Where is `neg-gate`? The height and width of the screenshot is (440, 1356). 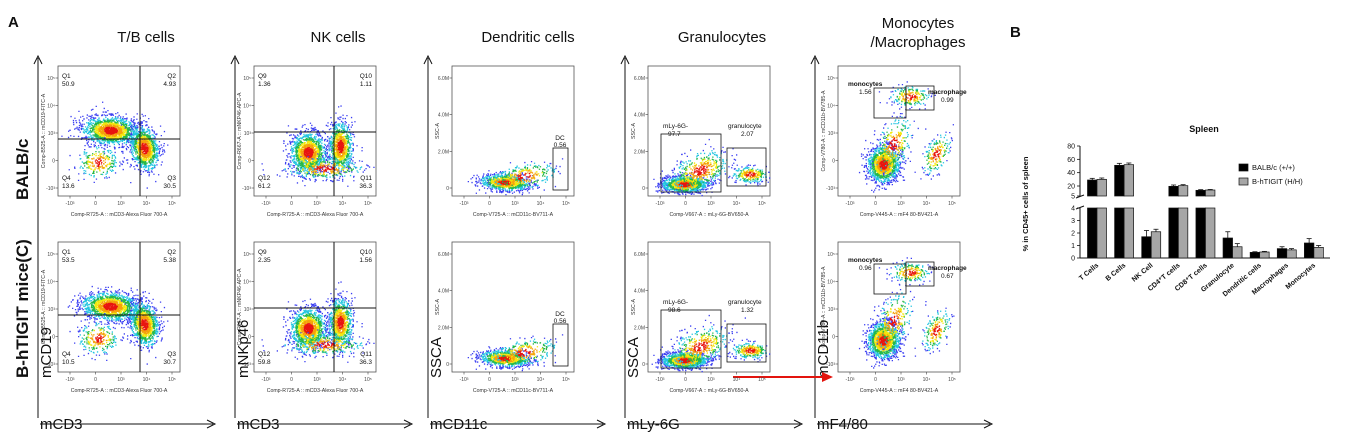 neg-gate is located at coordinates (691, 339).